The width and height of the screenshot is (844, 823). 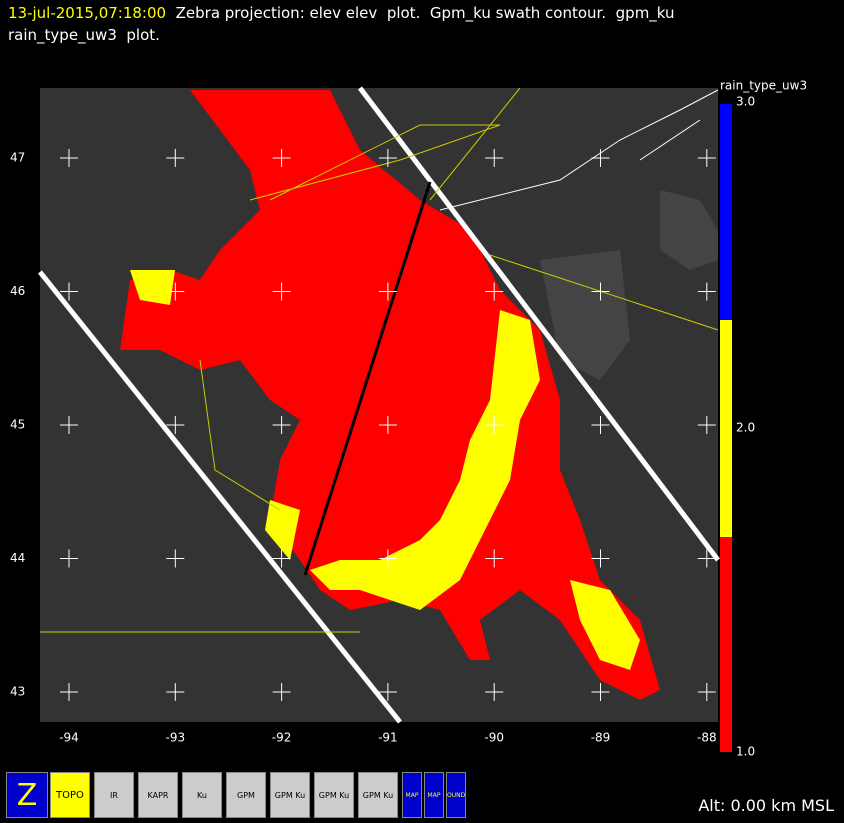 What do you see at coordinates (282, 738) in the screenshot?
I see `x-label: -92` at bounding box center [282, 738].